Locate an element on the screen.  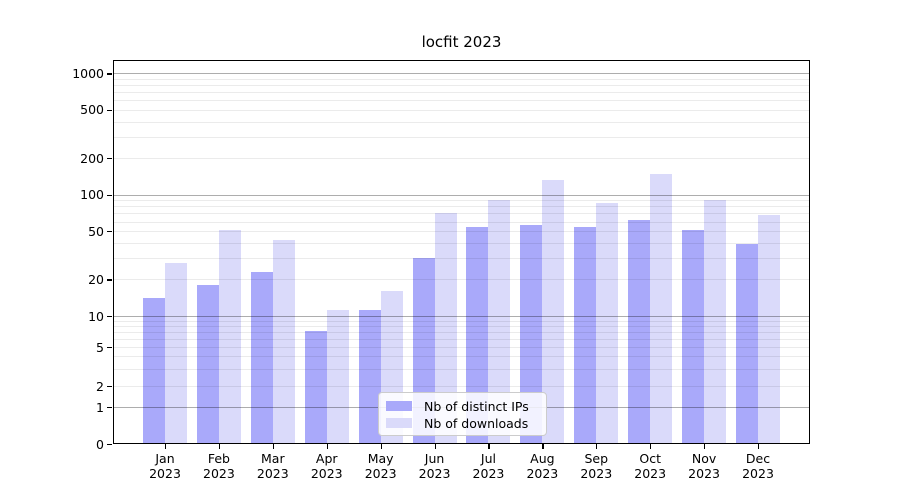
legend-item-downloads: Nb of downloads is located at coordinates (462, 423).